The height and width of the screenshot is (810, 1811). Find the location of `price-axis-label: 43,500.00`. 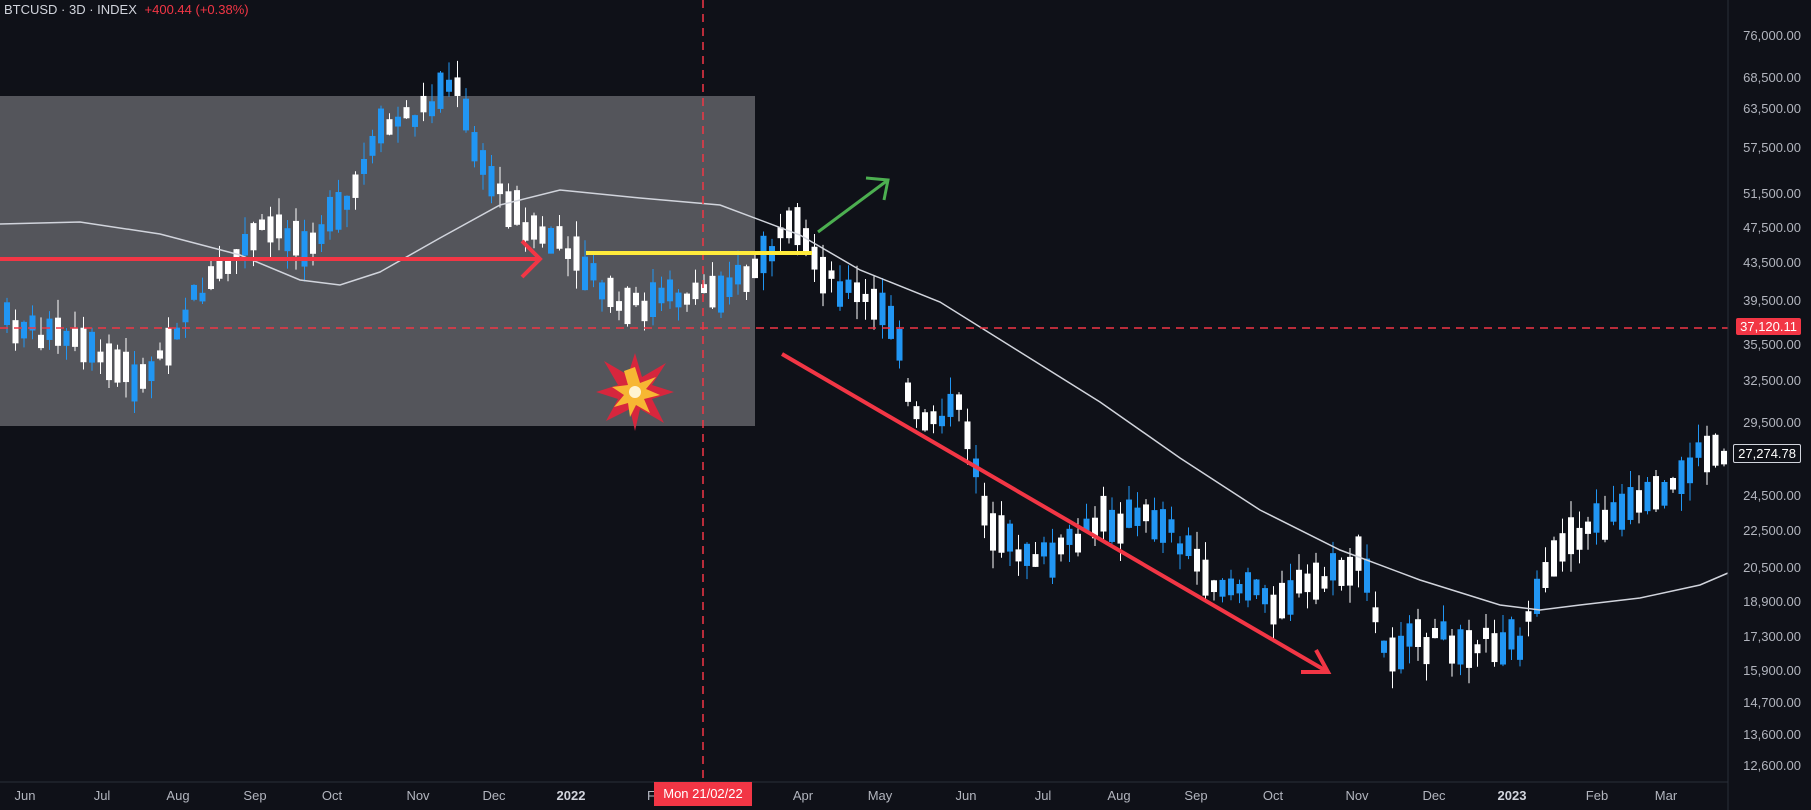

price-axis-label: 43,500.00 is located at coordinates (1772, 262).